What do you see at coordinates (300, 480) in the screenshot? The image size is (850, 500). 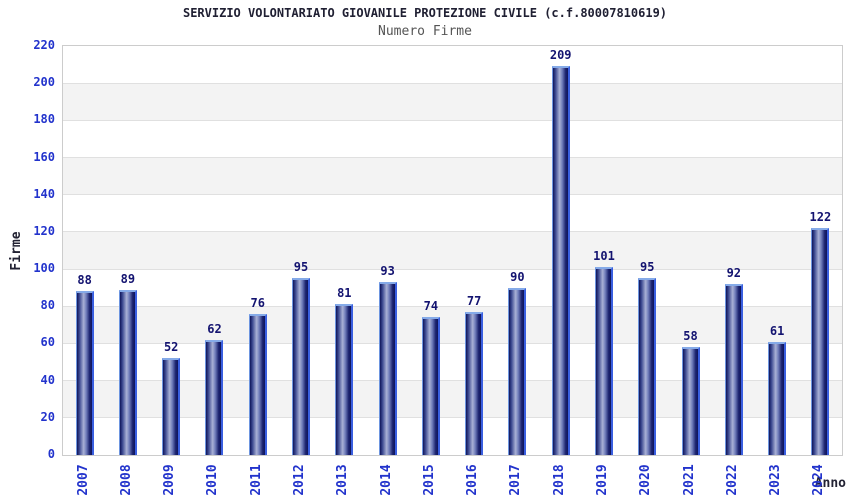 I see `x-tick-label: 2012` at bounding box center [300, 480].